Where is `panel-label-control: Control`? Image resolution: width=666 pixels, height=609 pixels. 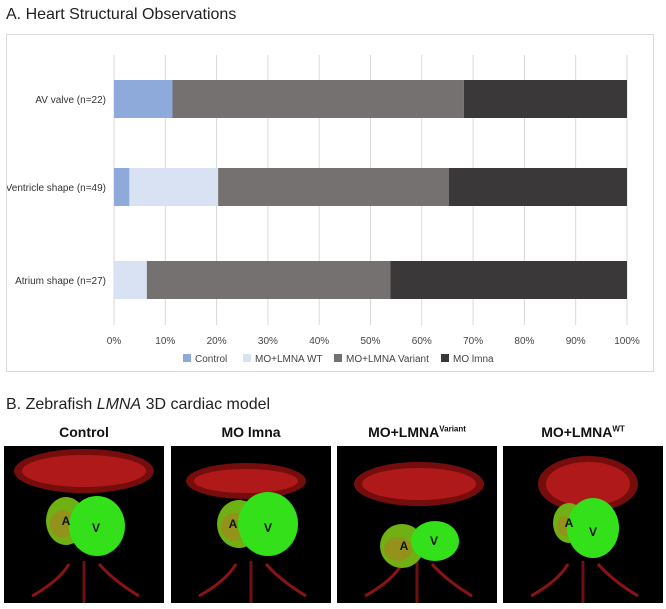
panel-label-control: Control is located at coordinates (84, 432).